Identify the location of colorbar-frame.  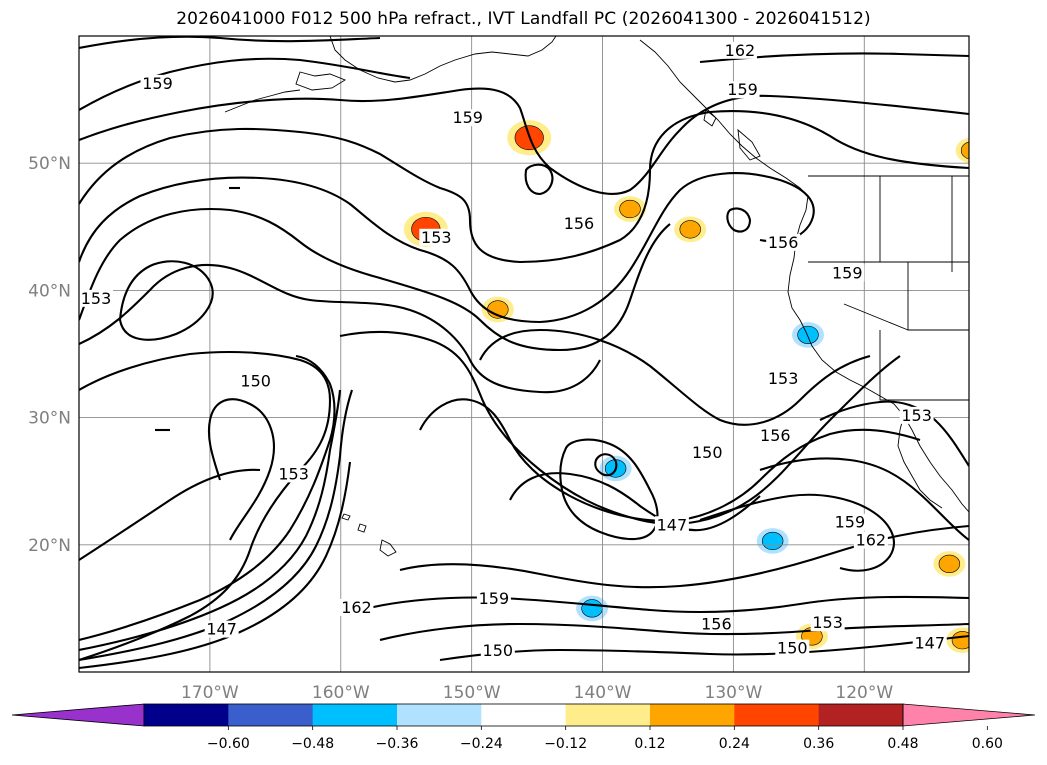
(523, 715).